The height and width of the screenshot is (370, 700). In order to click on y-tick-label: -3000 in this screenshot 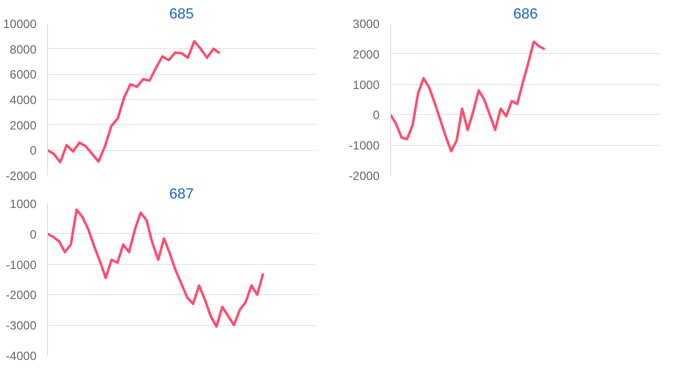, I will do `click(21, 325)`.